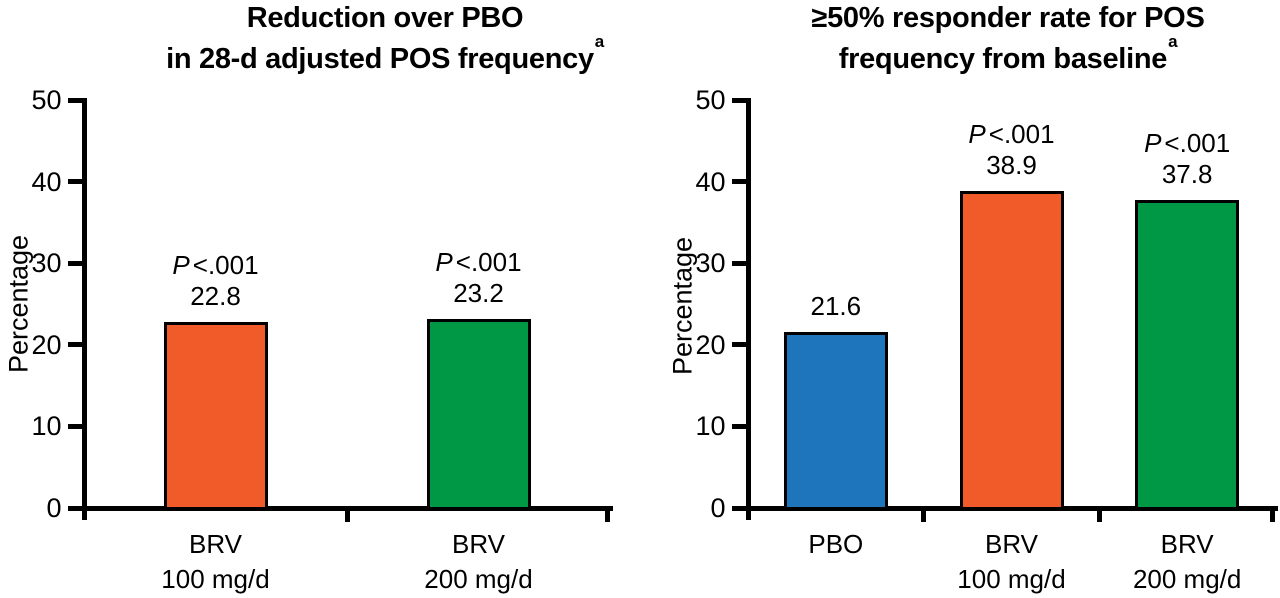 This screenshot has height=598, width=1280. What do you see at coordinates (385, 53) in the screenshot?
I see `left-chart-title-line-2: in 28-d adjusted POS frequencya` at bounding box center [385, 53].